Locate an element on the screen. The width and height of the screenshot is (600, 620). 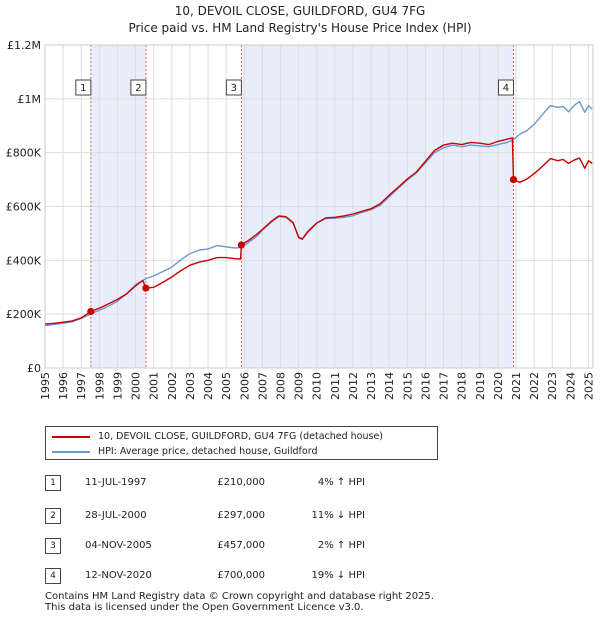
x-tick-label: 1996 is located at coordinates (63, 386).